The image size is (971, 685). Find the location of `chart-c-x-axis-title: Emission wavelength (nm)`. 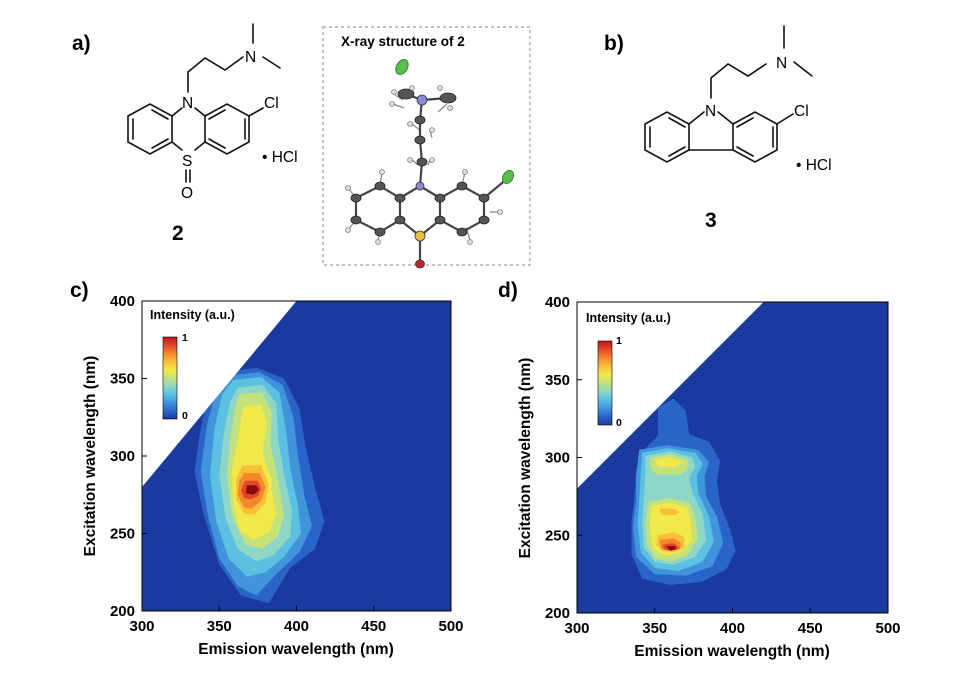

chart-c-x-axis-title: Emission wavelength (nm) is located at coordinates (296, 649).